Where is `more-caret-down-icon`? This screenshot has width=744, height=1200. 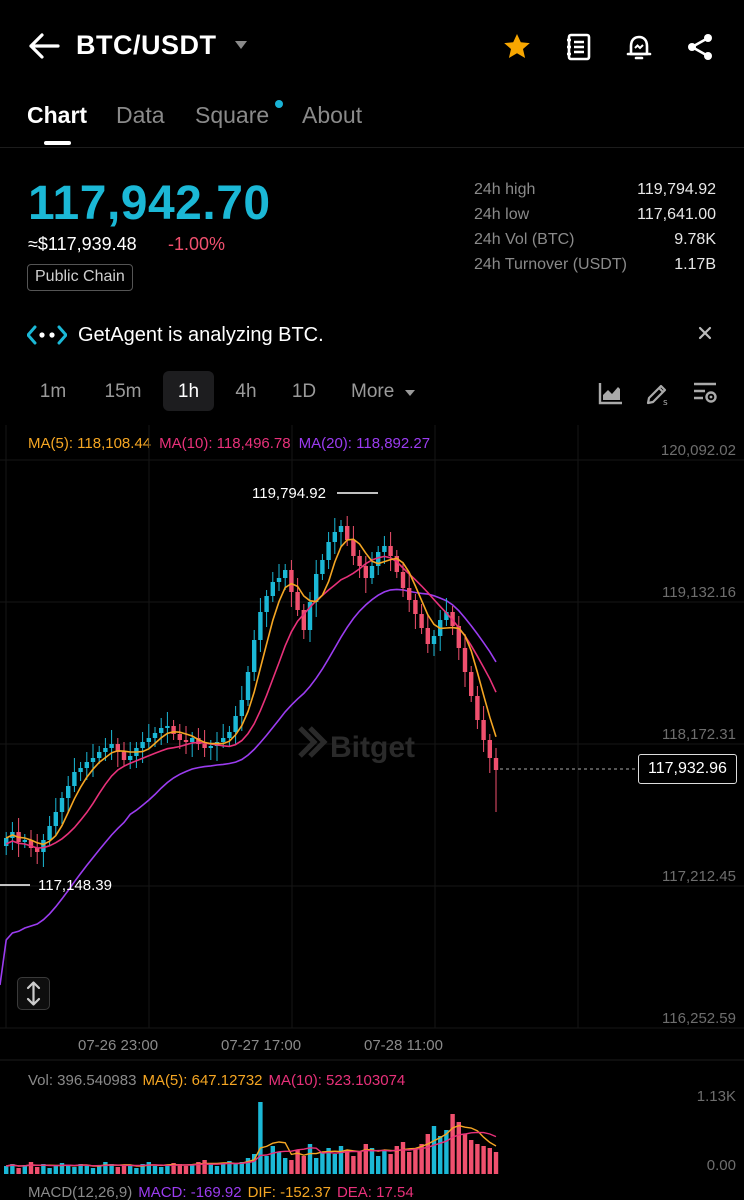
more-caret-down-icon is located at coordinates (410, 393).